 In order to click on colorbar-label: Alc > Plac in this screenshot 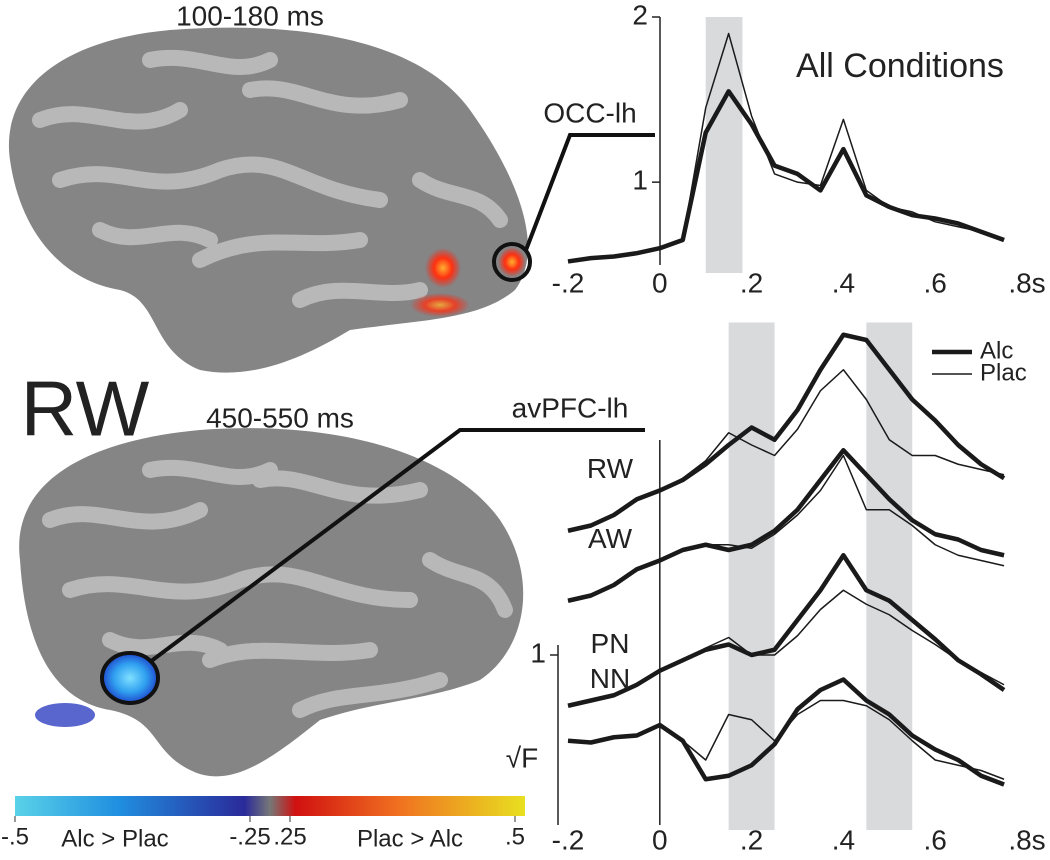, I will do `click(114, 838)`.